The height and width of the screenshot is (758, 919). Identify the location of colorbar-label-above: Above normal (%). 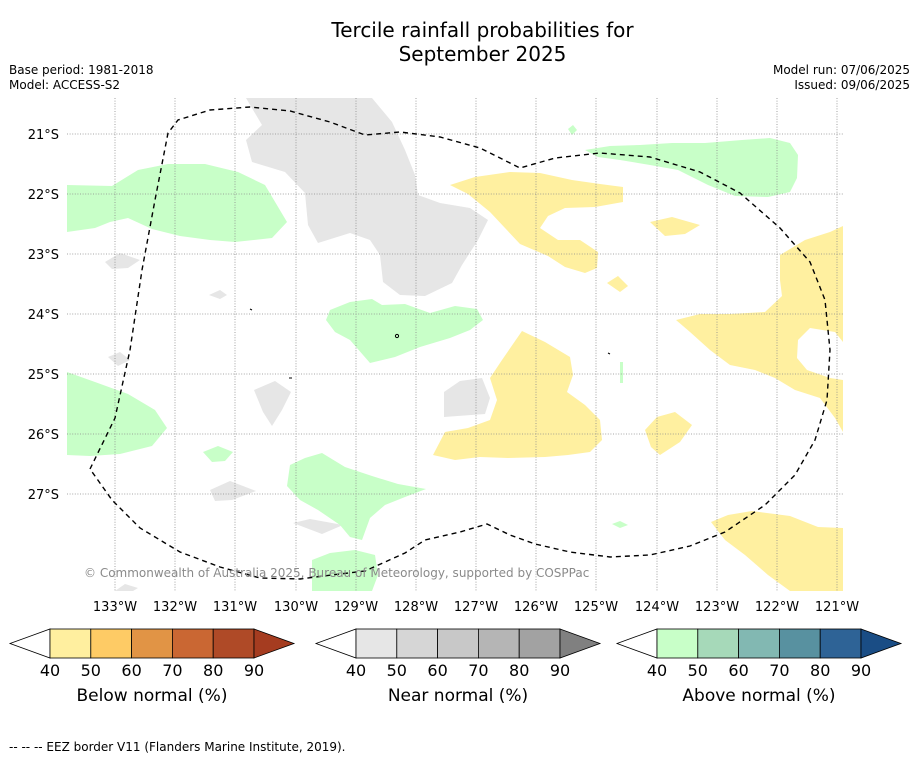
(759, 696).